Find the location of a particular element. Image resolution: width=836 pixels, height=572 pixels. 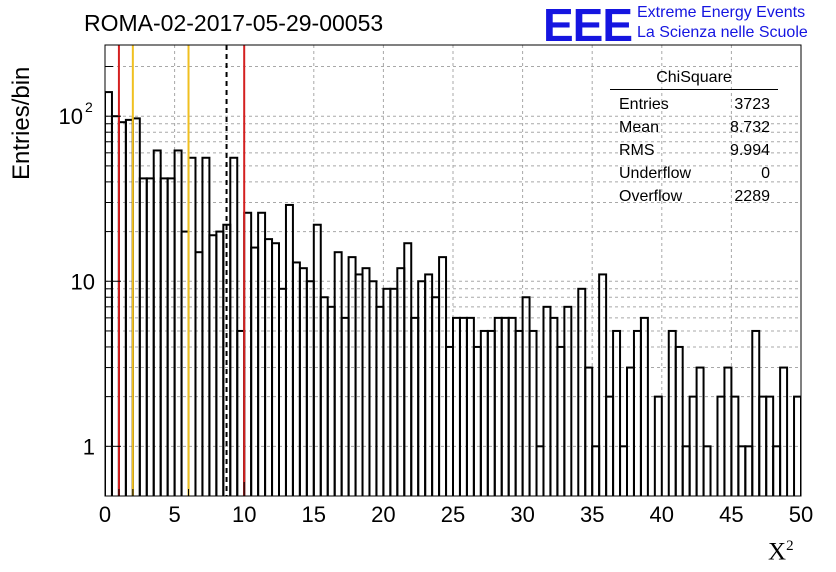

x-tick-label: 40 is located at coordinates (662, 514).